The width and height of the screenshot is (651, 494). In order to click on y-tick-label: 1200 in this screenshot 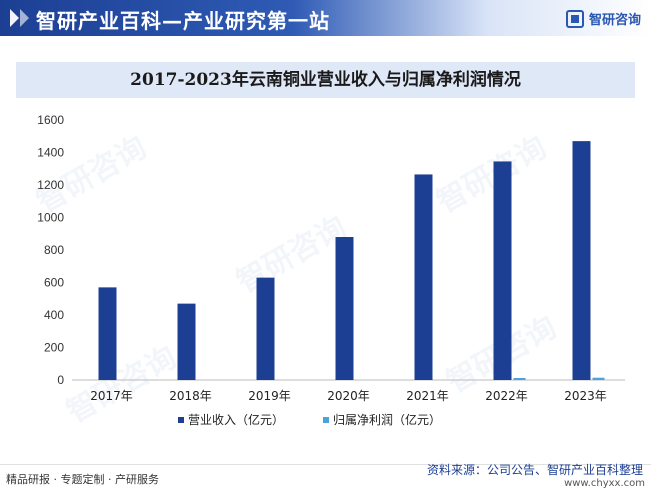, I will do `click(50, 185)`.